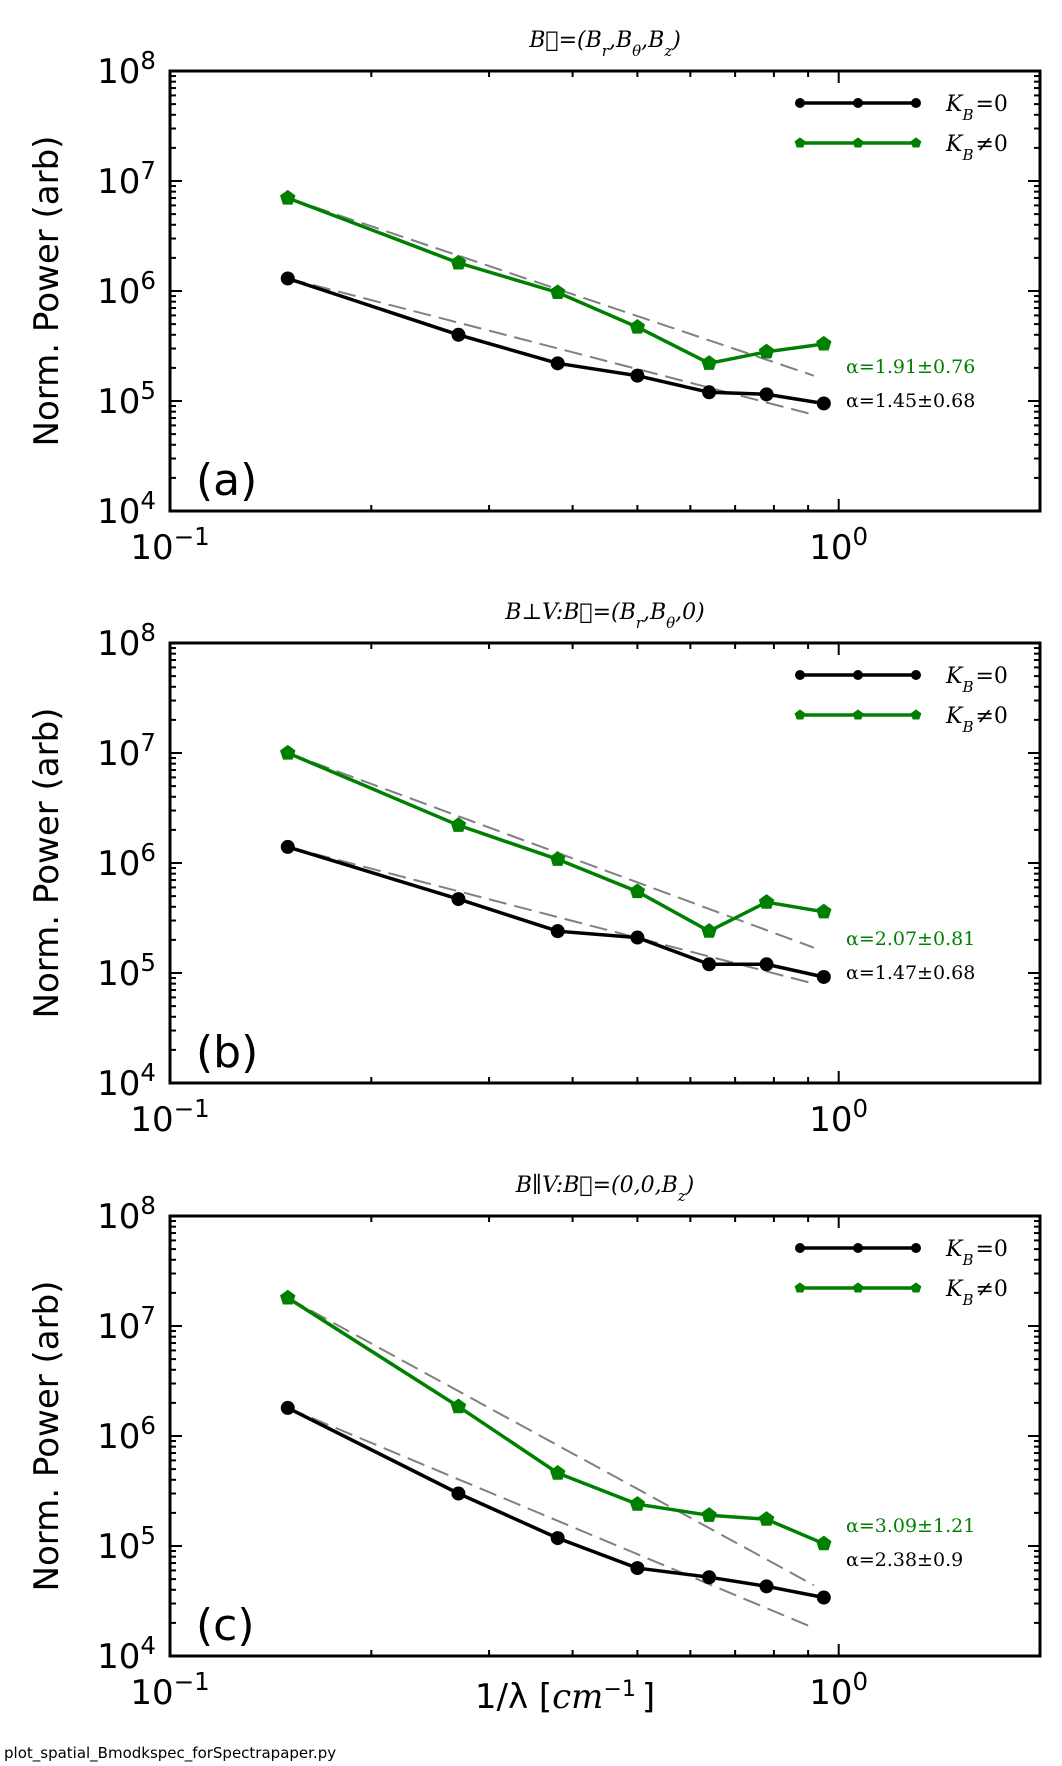 Image resolution: width=1062 pixels, height=1766 pixels. I want to click on panel-label: (c), so click(225, 1625).